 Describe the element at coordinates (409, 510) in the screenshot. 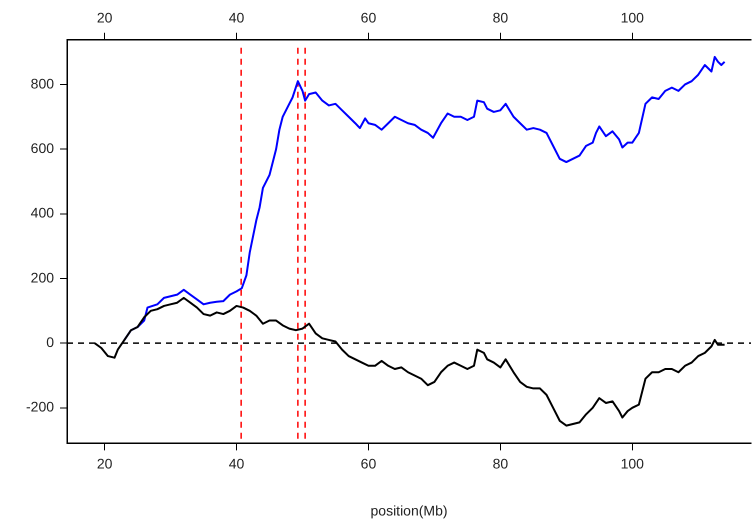

I see `x-axis-title: position(Mb)` at that location.